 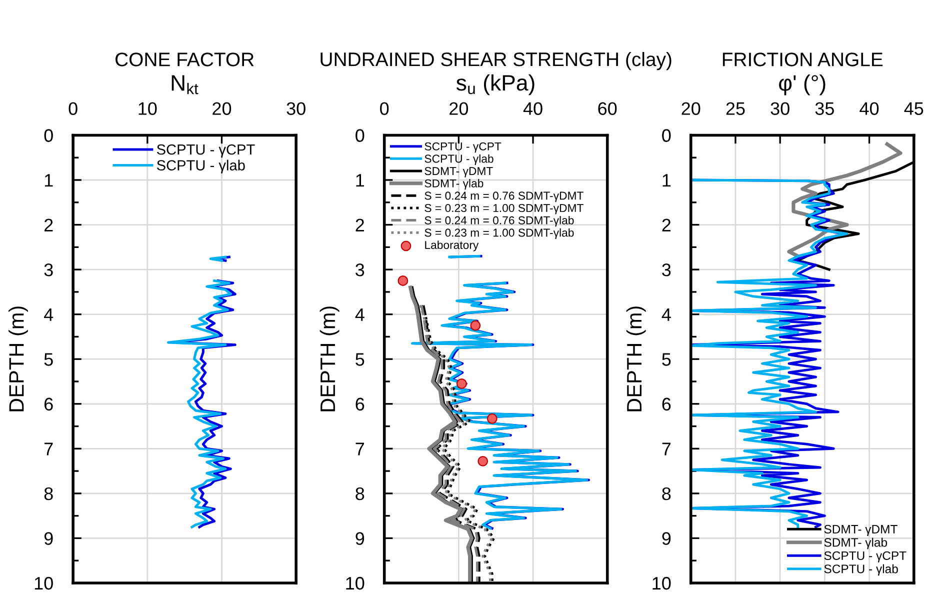 I want to click on x-axis-title: s$_{u}$ (kPa), so click(x=495, y=85).